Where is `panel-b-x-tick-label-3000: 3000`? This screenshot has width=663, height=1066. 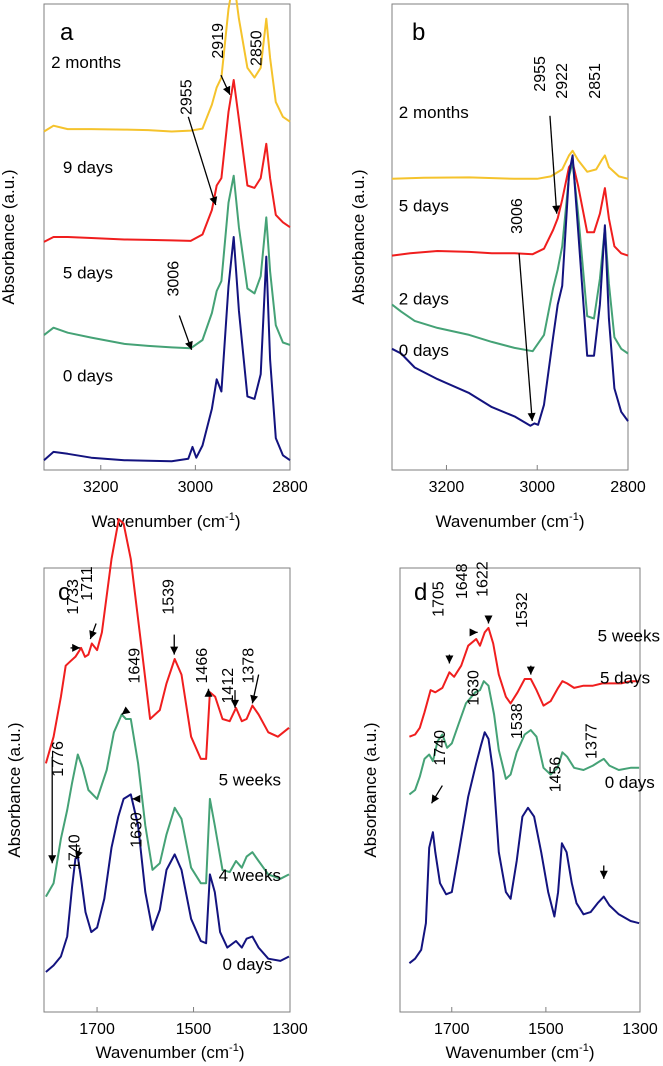 panel-b-x-tick-label-3000: 3000 is located at coordinates (537, 487).